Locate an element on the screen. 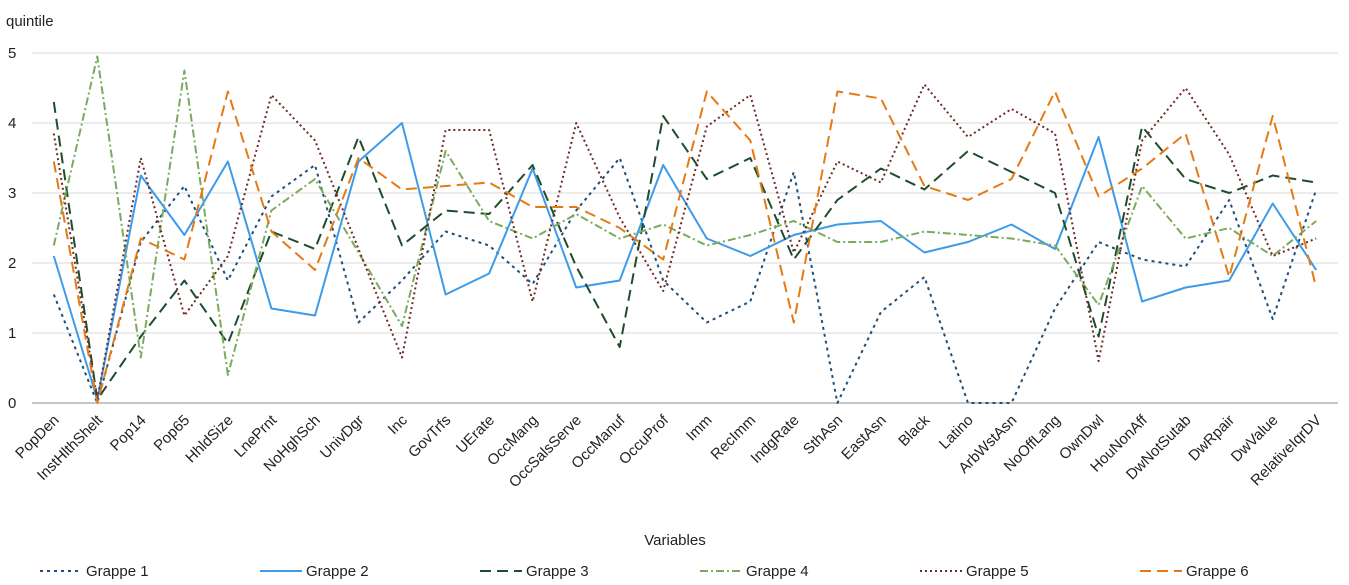 The width and height of the screenshot is (1349, 585). x-tick-label: HhldSize is located at coordinates (209, 439).